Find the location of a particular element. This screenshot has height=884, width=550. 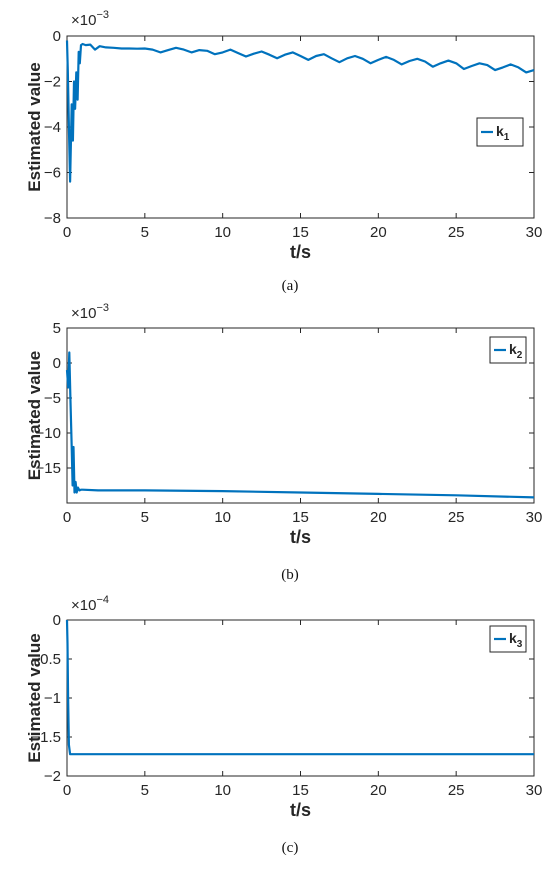

legend: k1 is located at coordinates (500, 132).